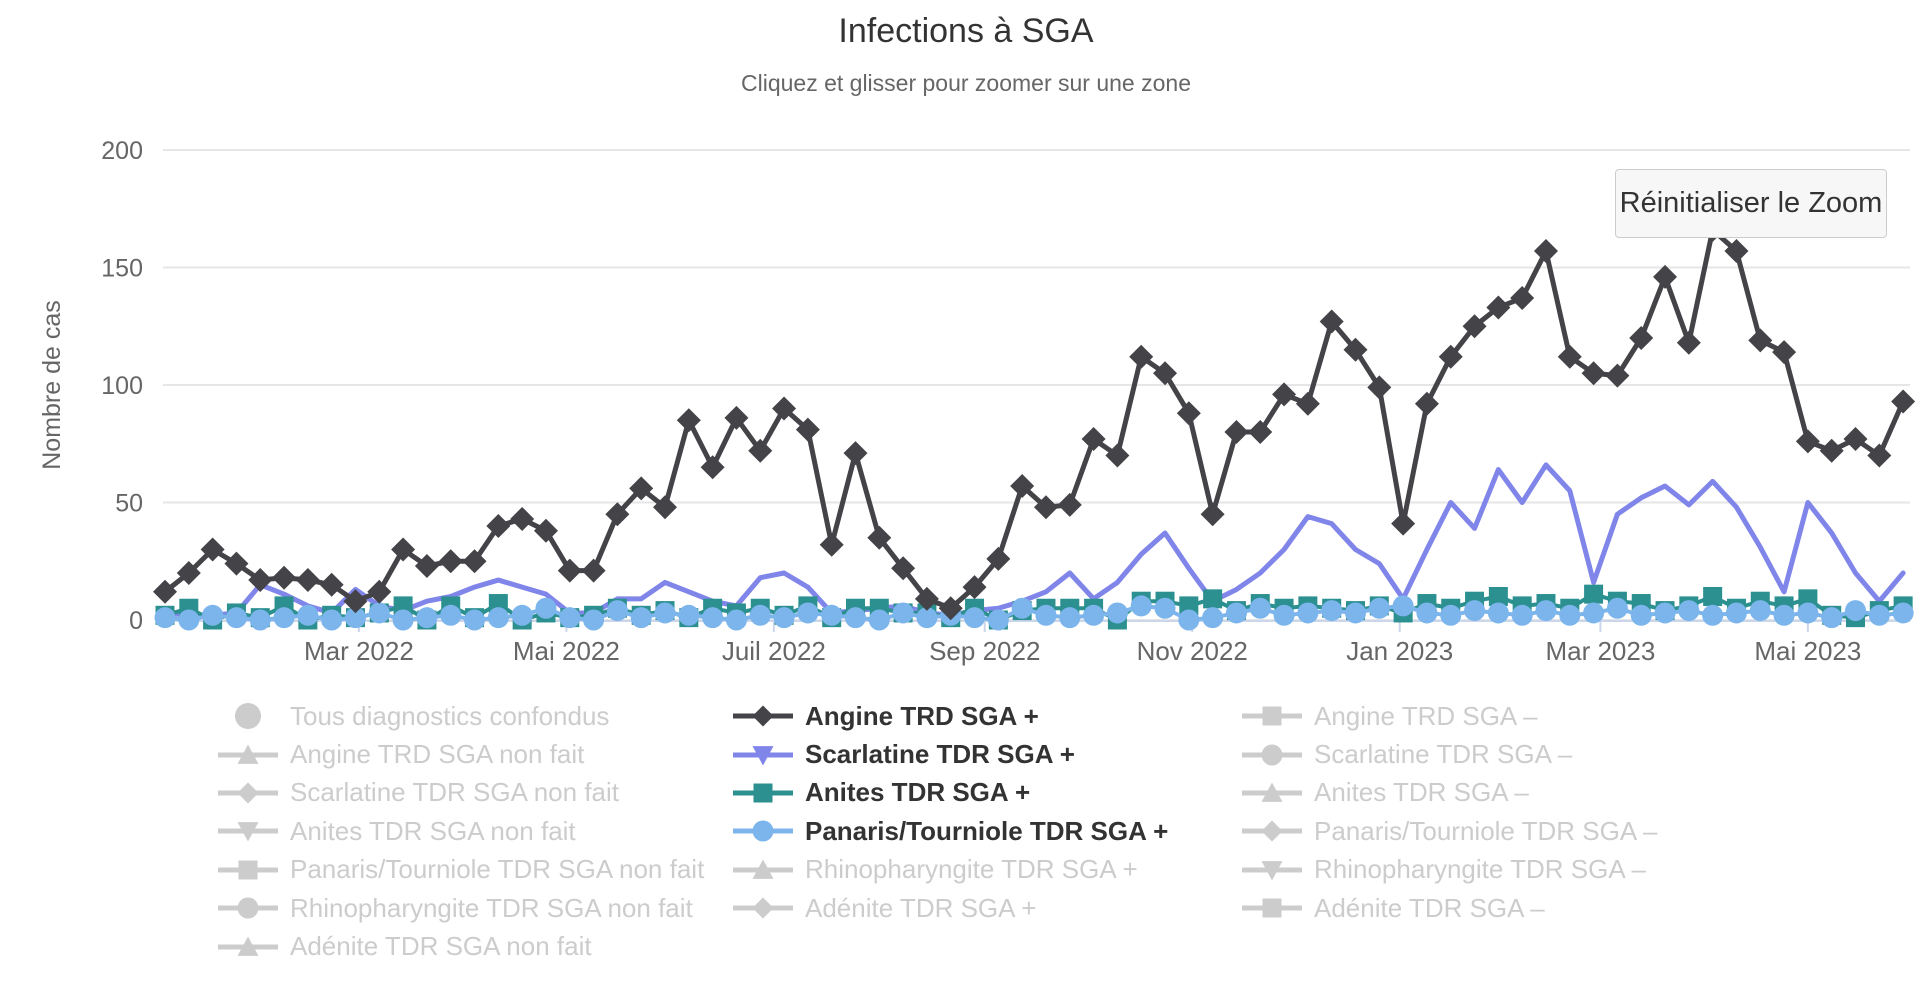 The image size is (1932, 990). Describe the element at coordinates (949, 716) in the screenshot. I see `legend-item-angine-trd-sga-+: Angine TRD SGA +` at that location.